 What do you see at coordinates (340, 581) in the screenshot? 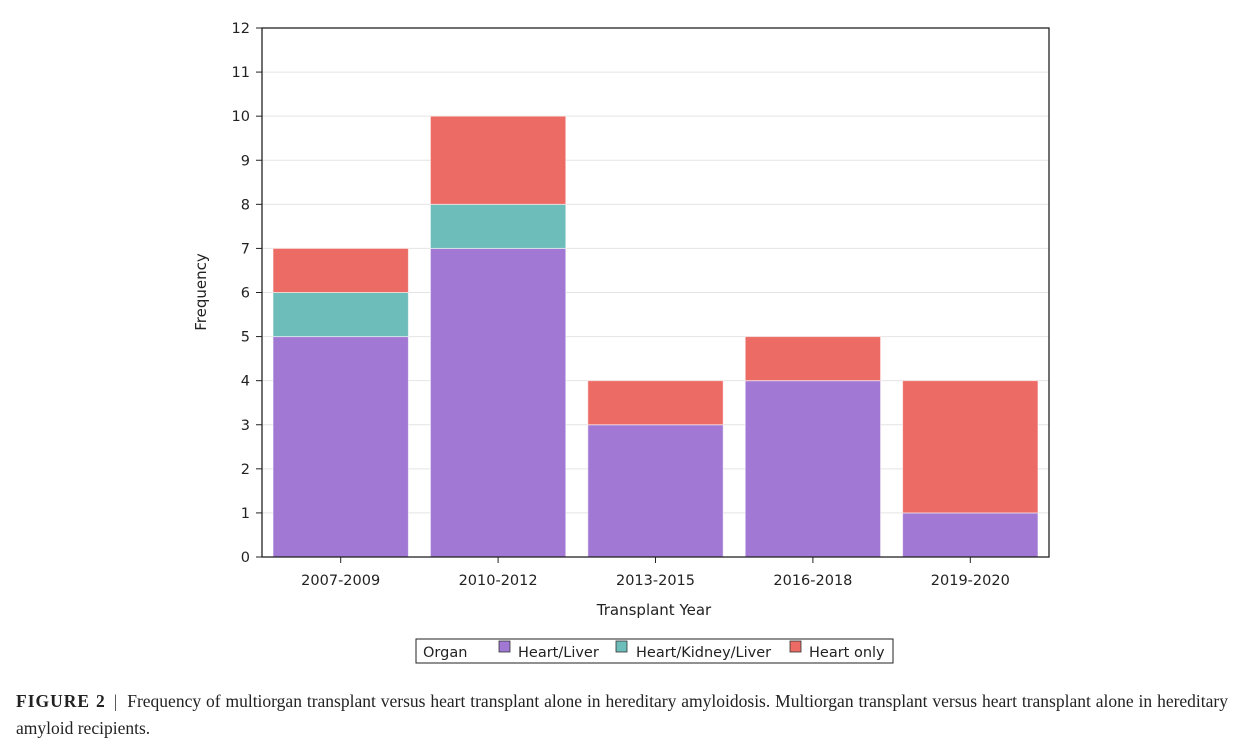
I see `x-tick-label: 2007-2009` at bounding box center [340, 581].